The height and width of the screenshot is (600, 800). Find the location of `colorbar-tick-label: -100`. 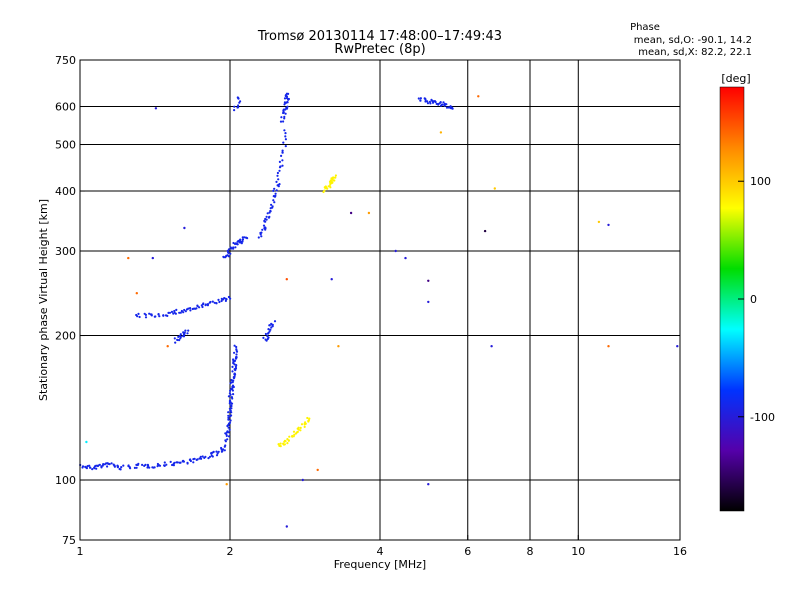

colorbar-tick-label: -100 is located at coordinates (762, 417).